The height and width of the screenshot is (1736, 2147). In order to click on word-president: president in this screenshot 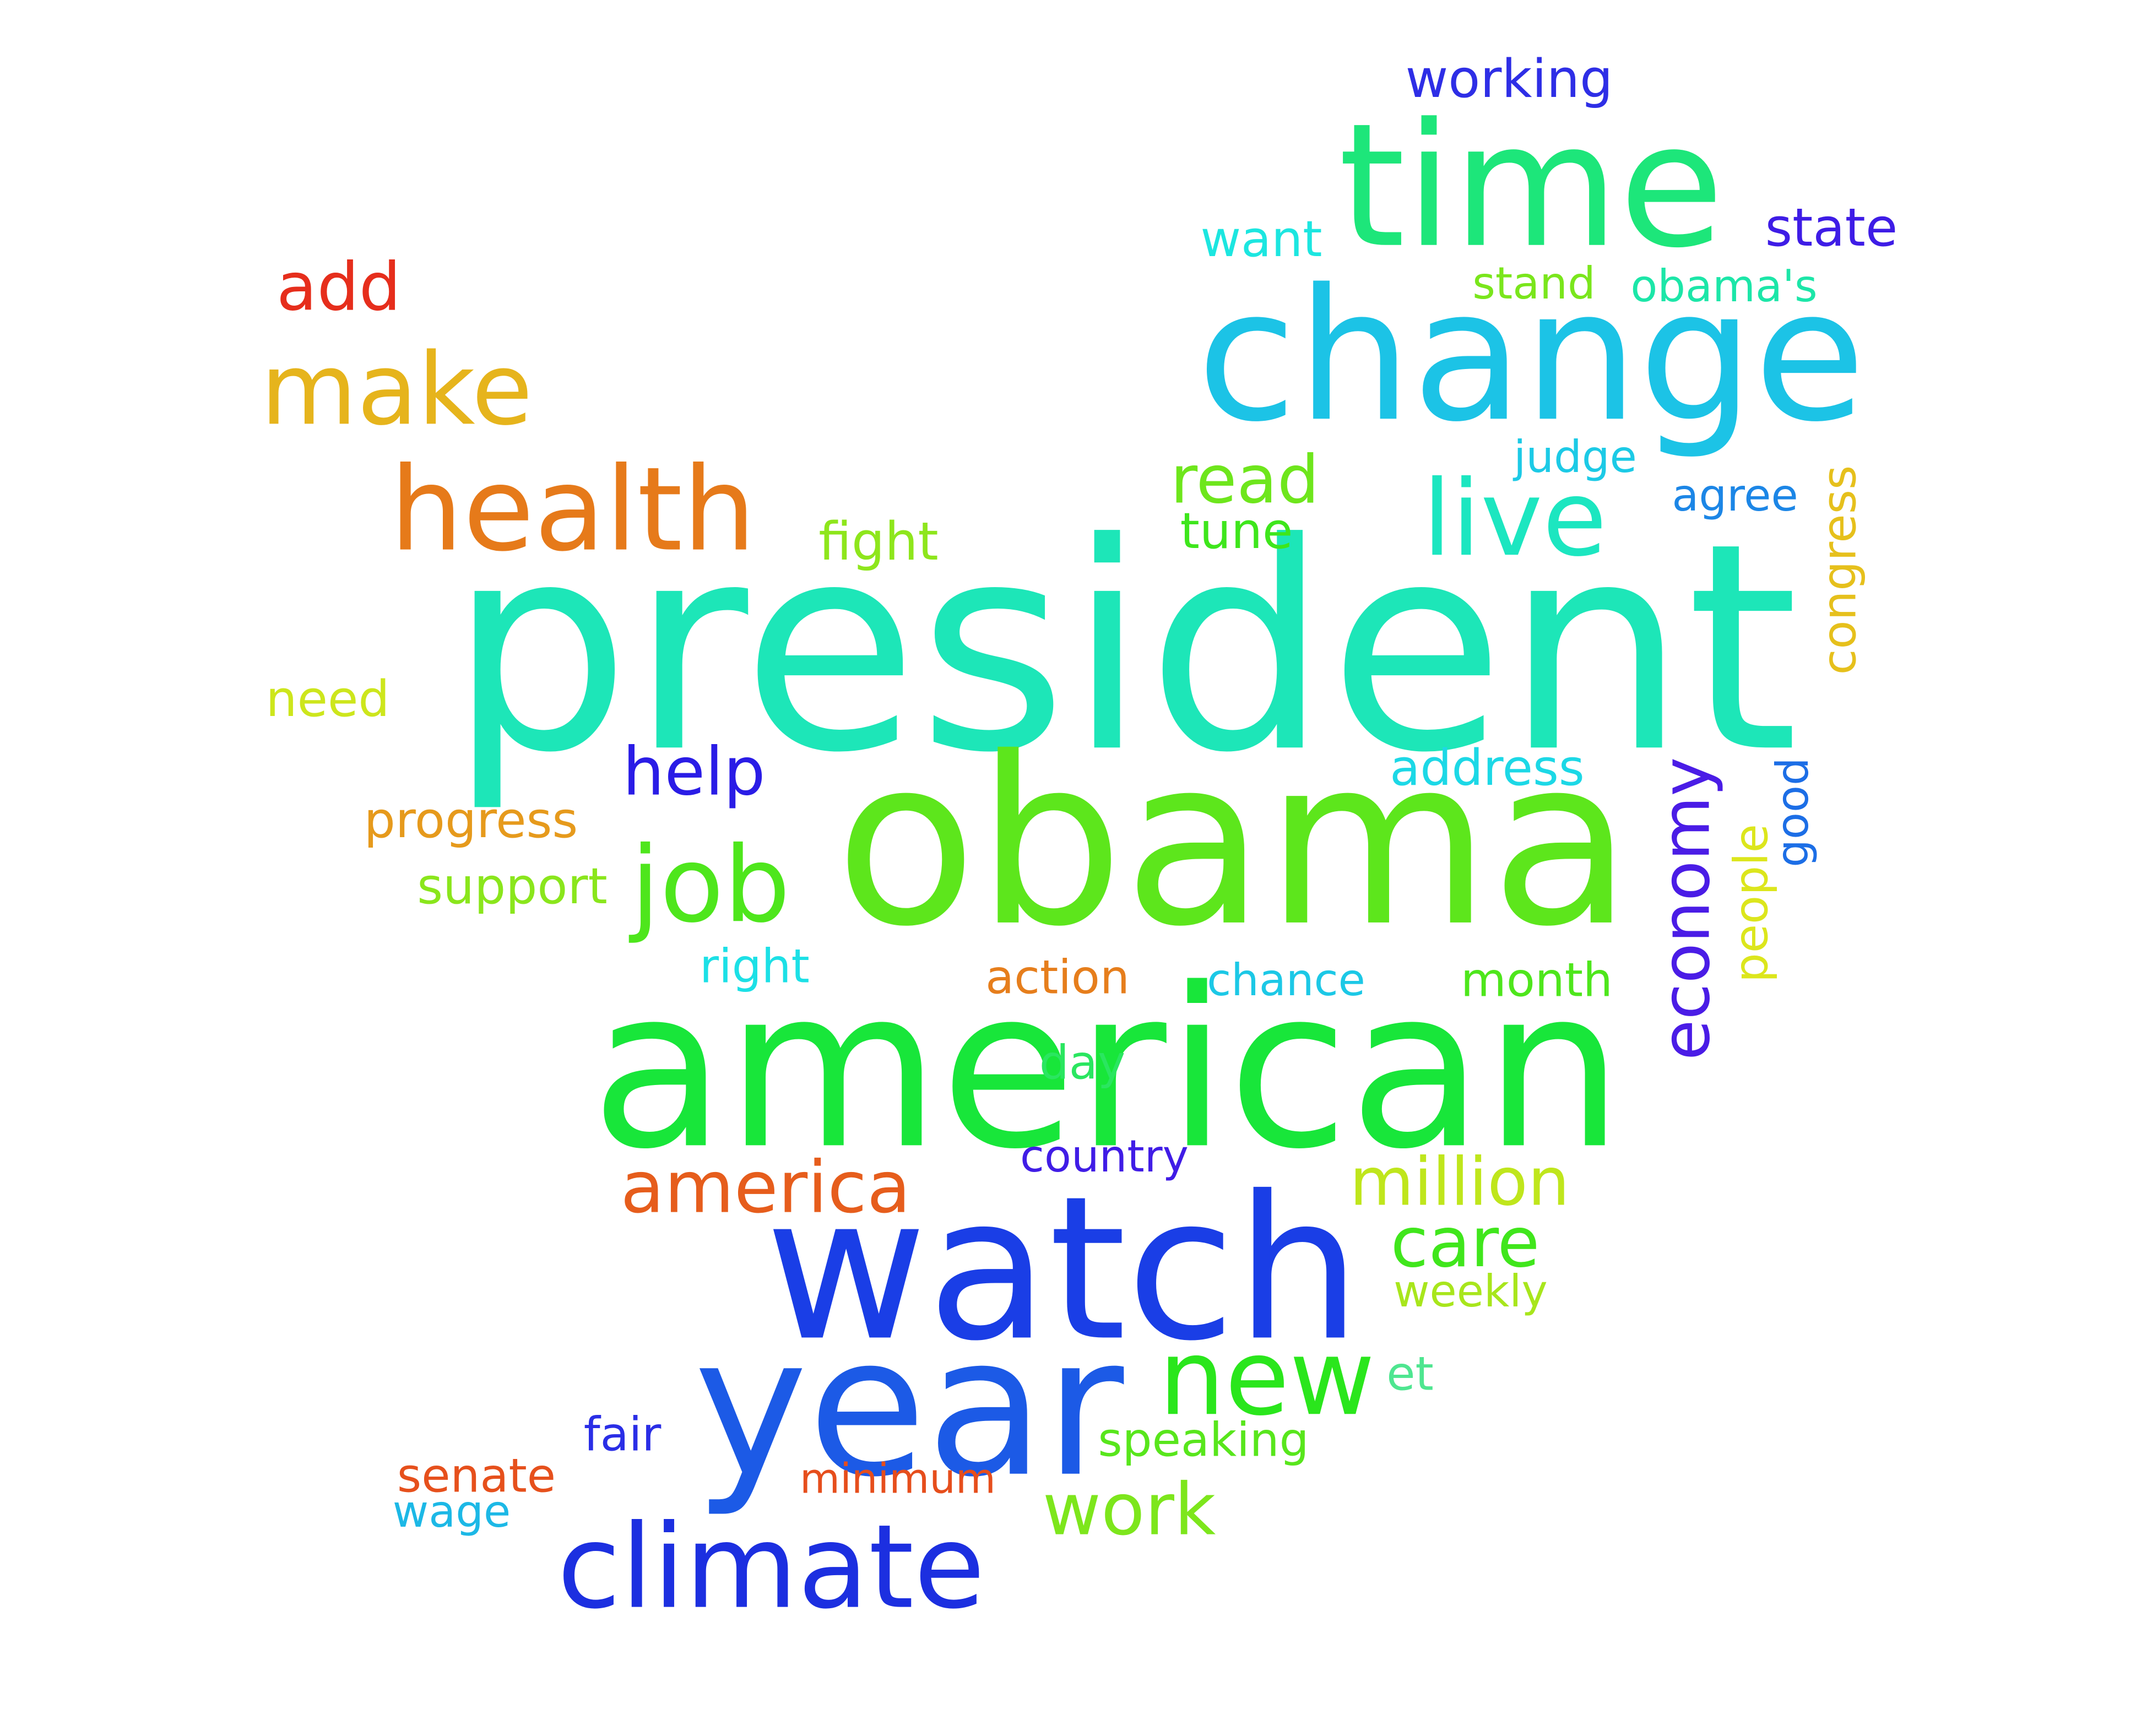, I will do `click(1123, 648)`.